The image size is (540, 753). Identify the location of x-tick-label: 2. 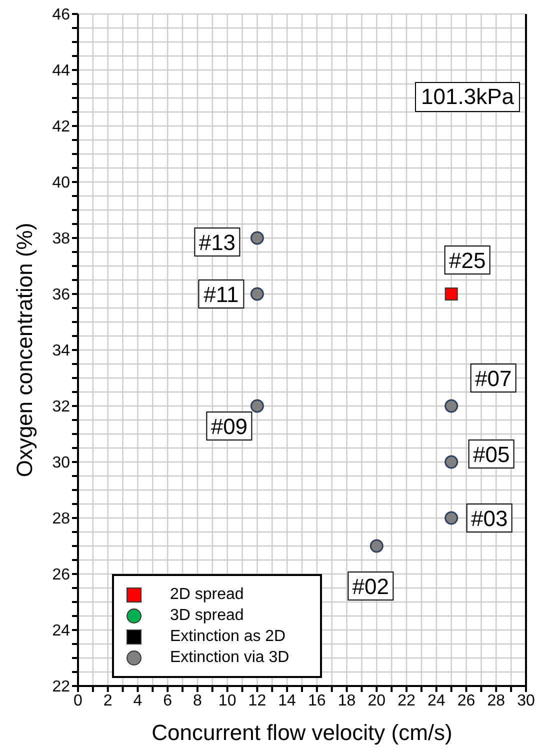
(107, 701).